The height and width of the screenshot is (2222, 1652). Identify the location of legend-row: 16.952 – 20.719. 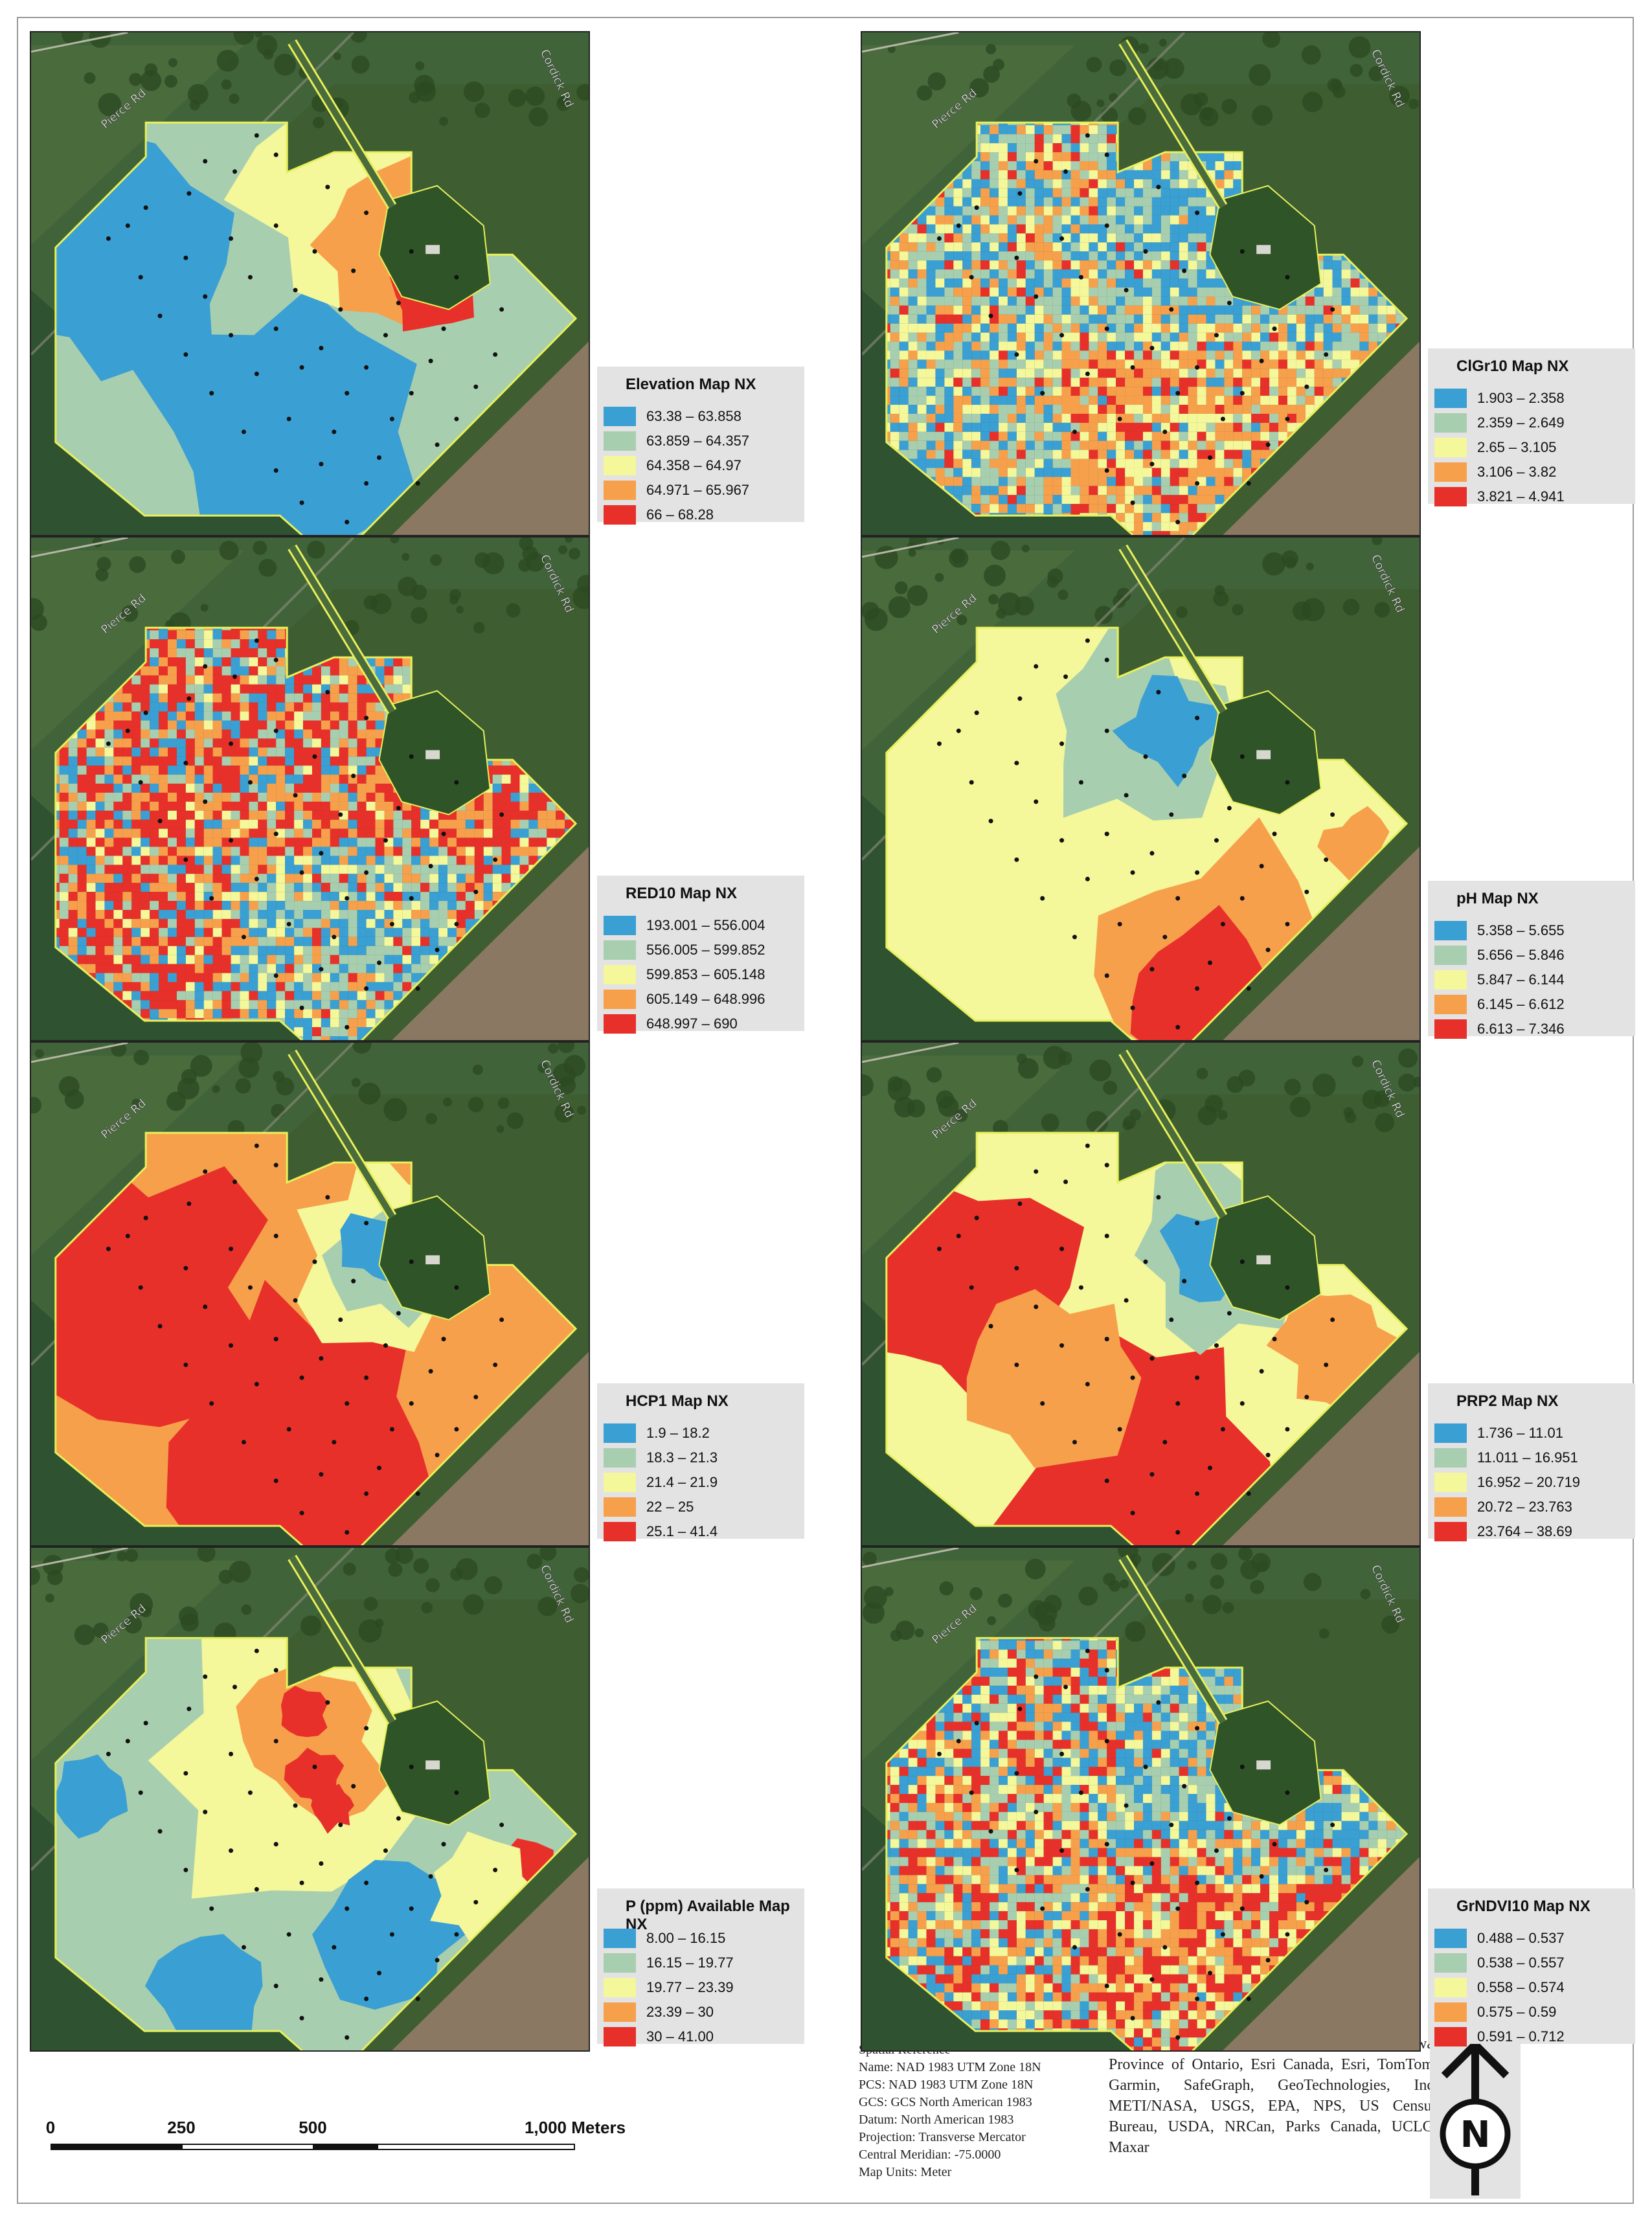
(1535, 1482).